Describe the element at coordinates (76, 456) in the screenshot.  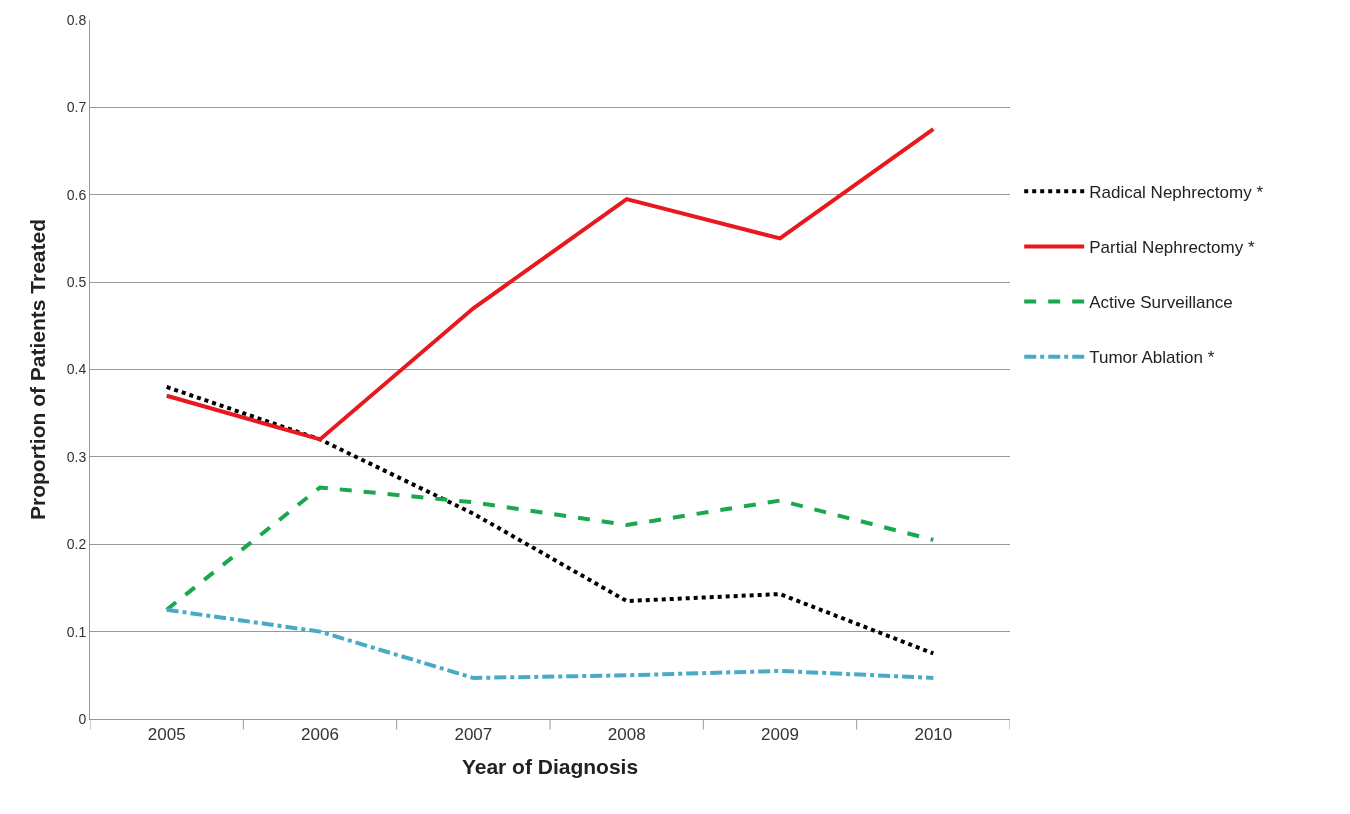
I see `y-tick-label: 0.3` at that location.